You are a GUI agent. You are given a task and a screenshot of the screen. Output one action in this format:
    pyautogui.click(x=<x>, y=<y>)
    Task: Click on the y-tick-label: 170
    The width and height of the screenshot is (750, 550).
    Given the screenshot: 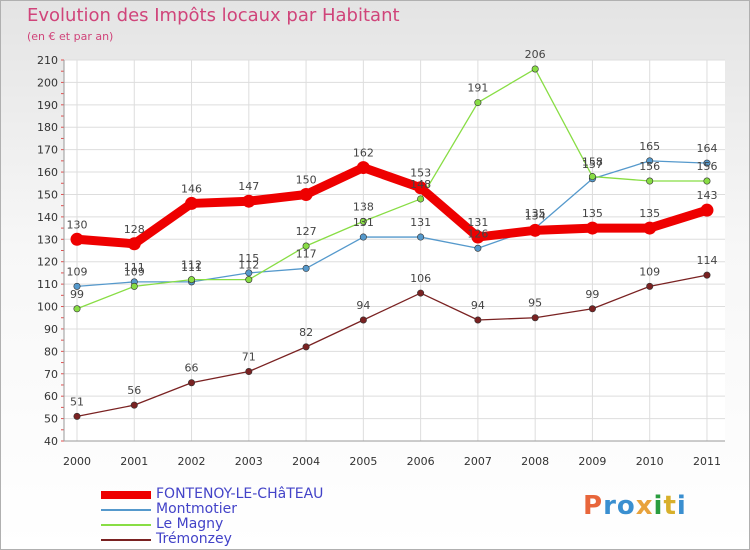 What is the action you would take?
    pyautogui.click(x=47, y=150)
    